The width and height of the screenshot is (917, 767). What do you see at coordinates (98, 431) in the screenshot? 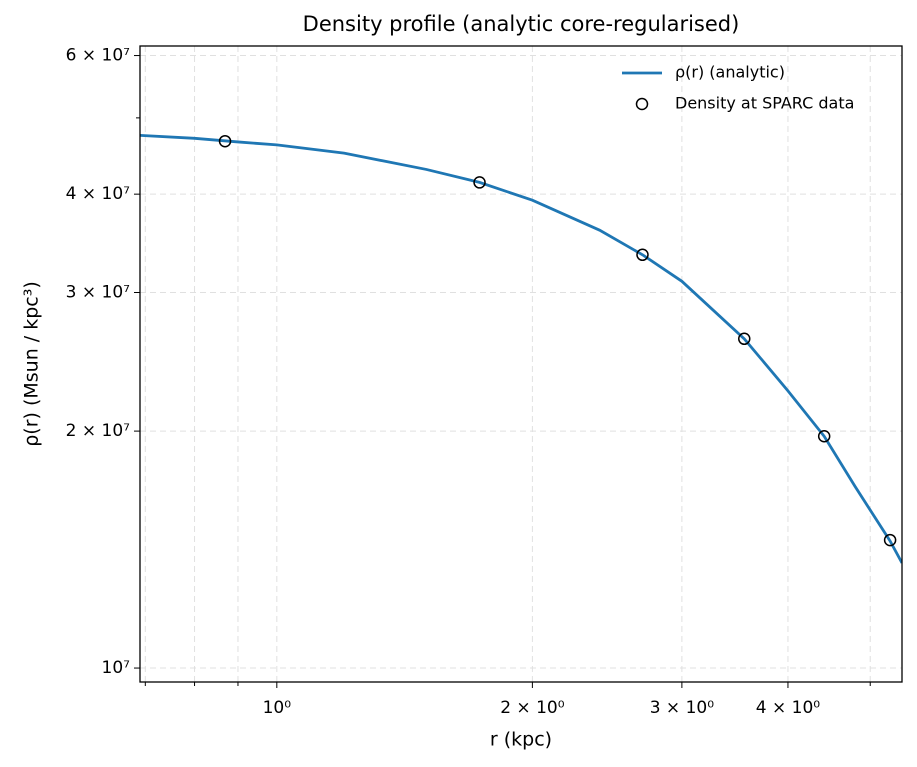
I see `y-tick-label: 2 × 10⁷` at bounding box center [98, 431].